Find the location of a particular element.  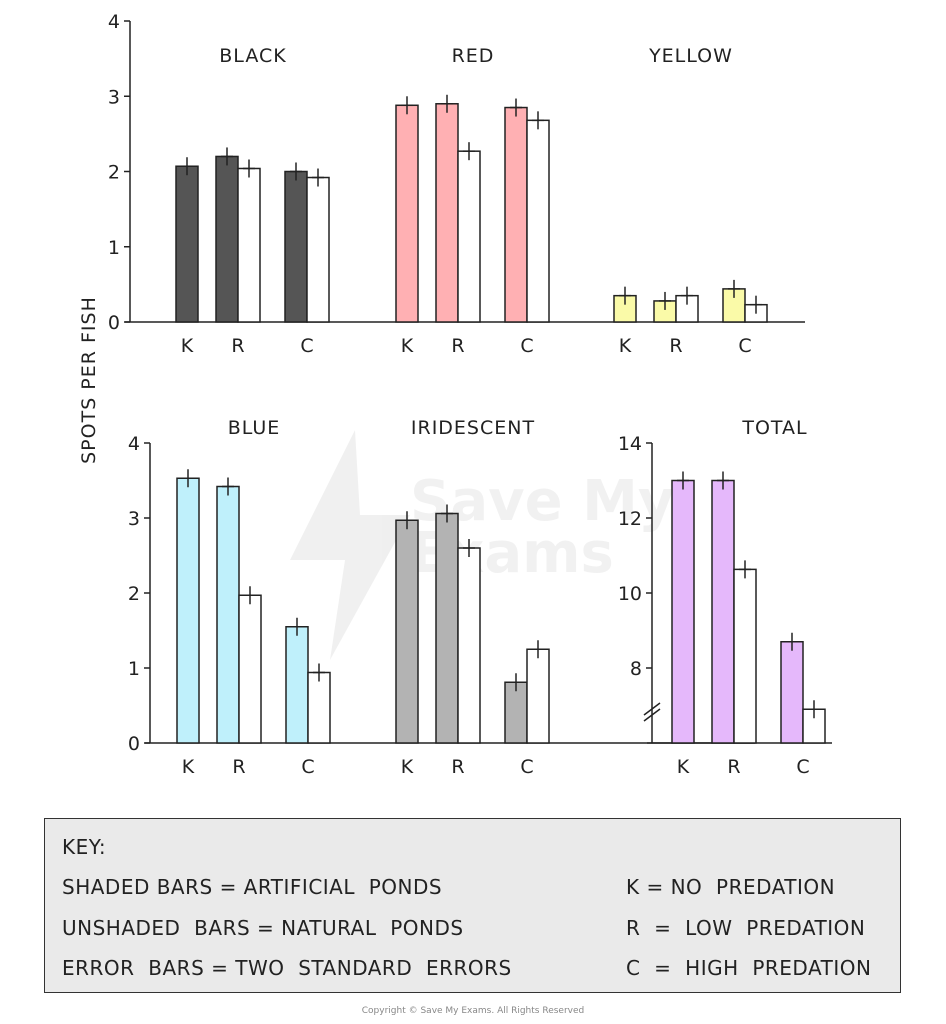

panel-title: YELLOW is located at coordinates (690, 56).